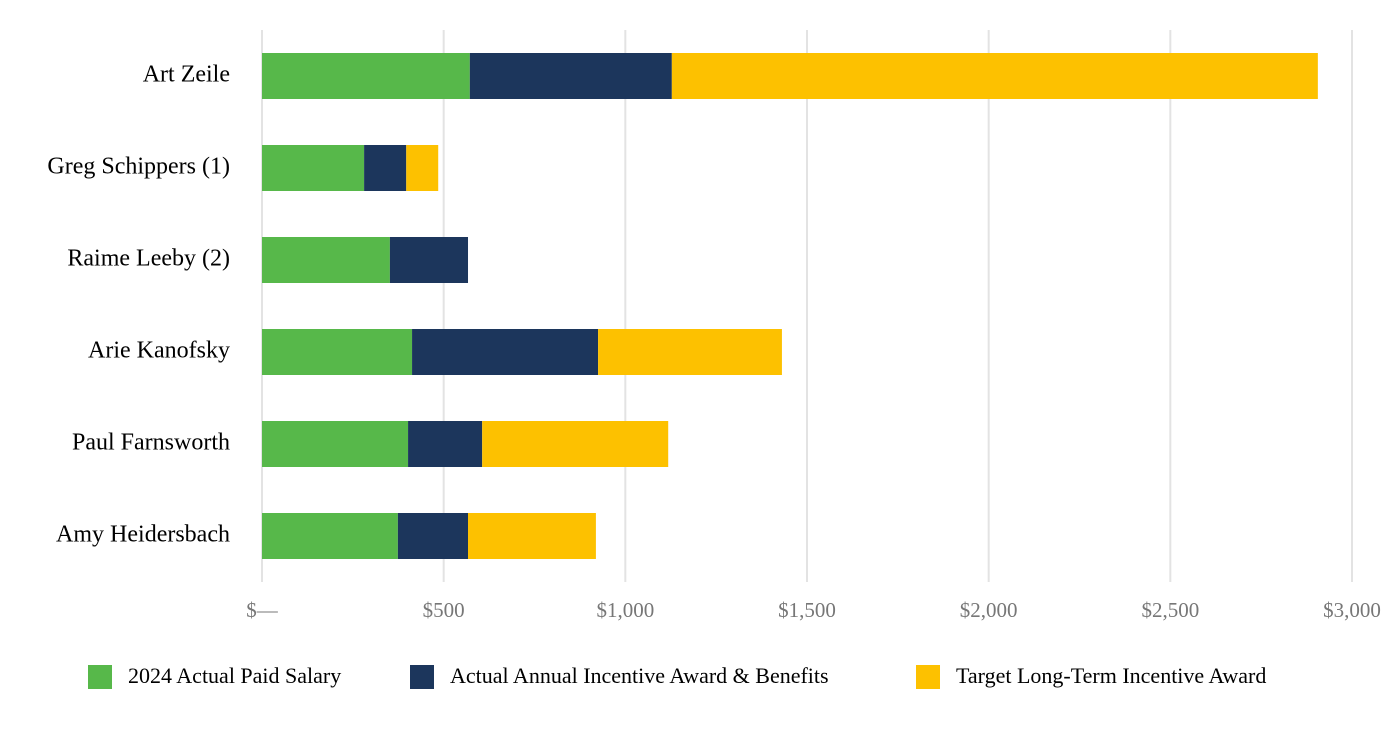 Image resolution: width=1382 pixels, height=730 pixels. I want to click on x-tick-label: $500, so click(444, 610).